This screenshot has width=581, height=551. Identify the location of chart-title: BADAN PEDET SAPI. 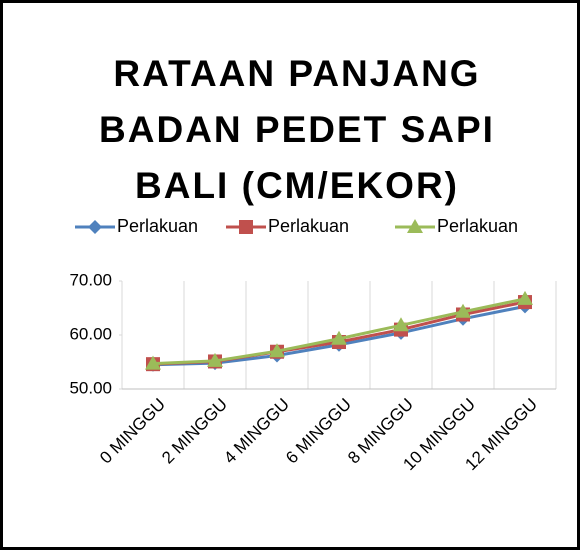
(297, 129).